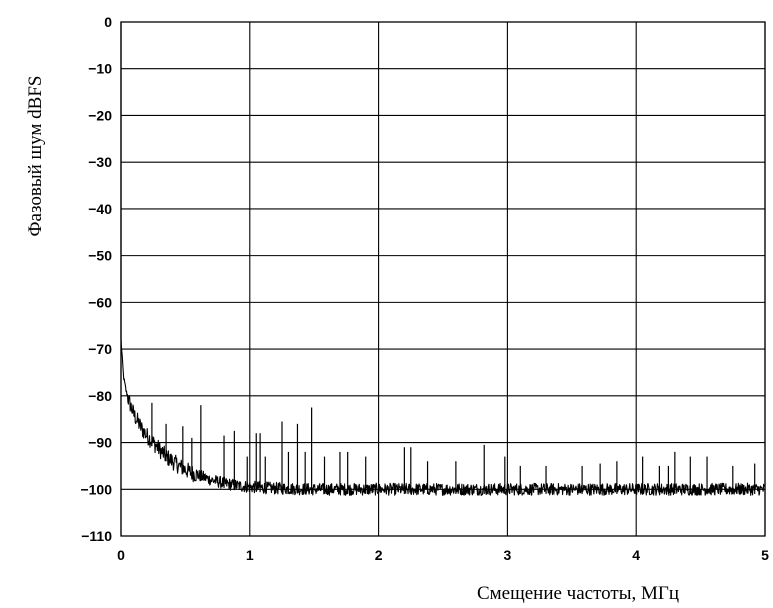 The height and width of the screenshot is (608, 773). I want to click on x-tick-labels: 0 1 2 3 4 5, so click(443, 555).